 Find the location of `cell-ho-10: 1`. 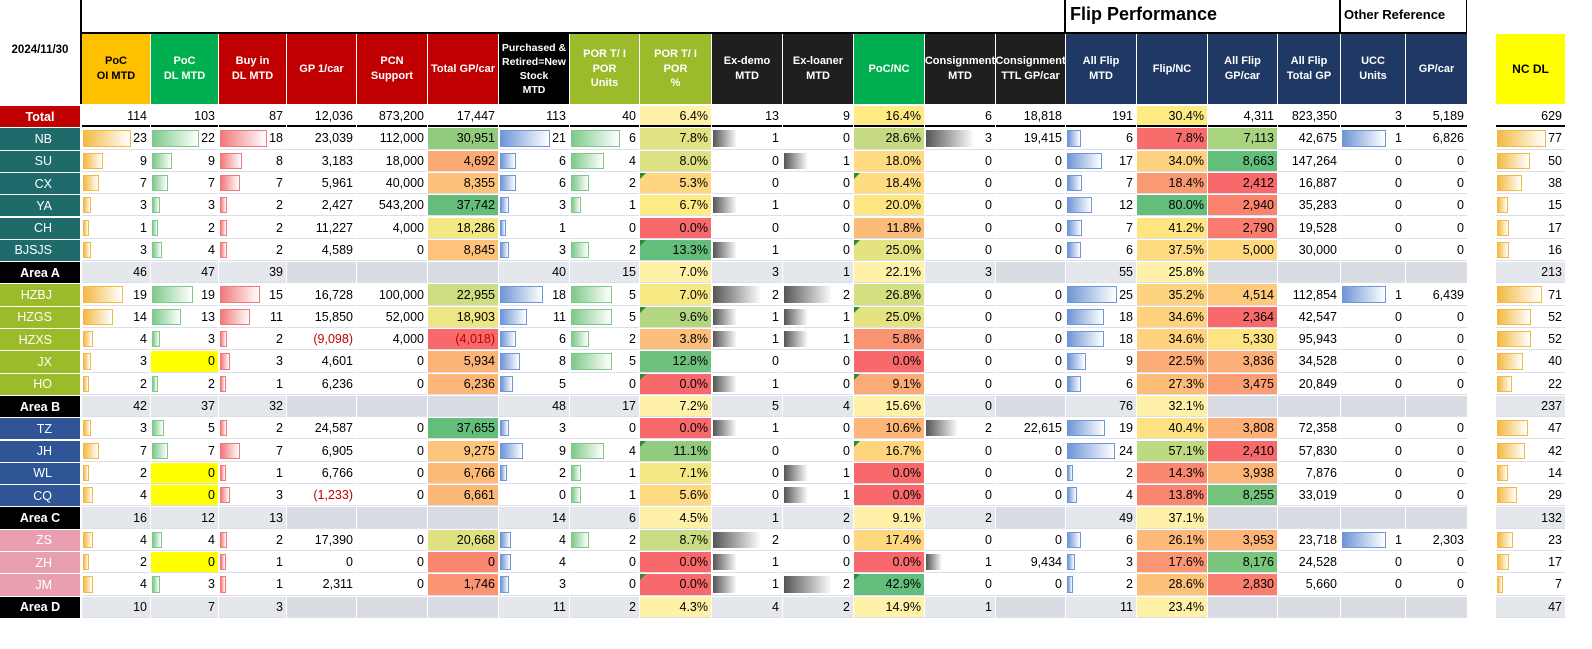

cell-ho-10: 1 is located at coordinates (747, 384).